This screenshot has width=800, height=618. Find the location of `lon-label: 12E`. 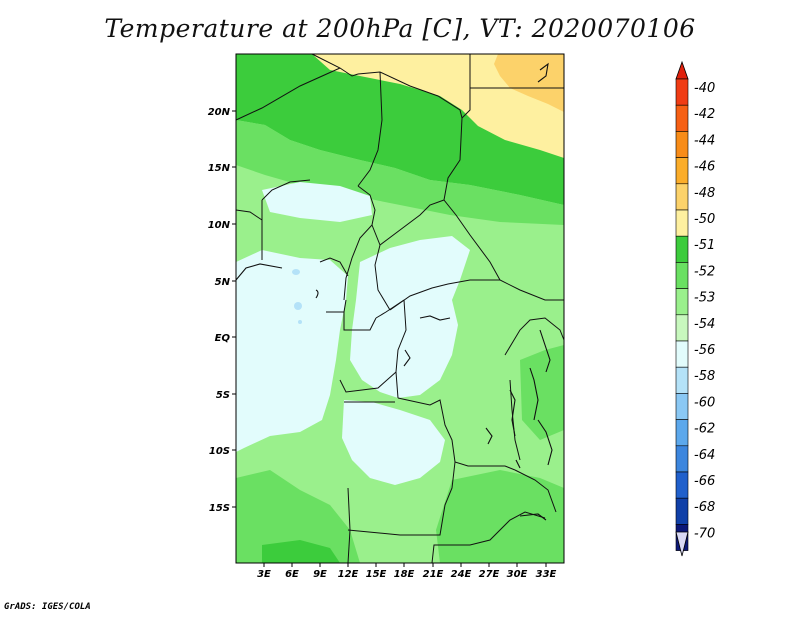

lon-label: 12E is located at coordinates (348, 574).